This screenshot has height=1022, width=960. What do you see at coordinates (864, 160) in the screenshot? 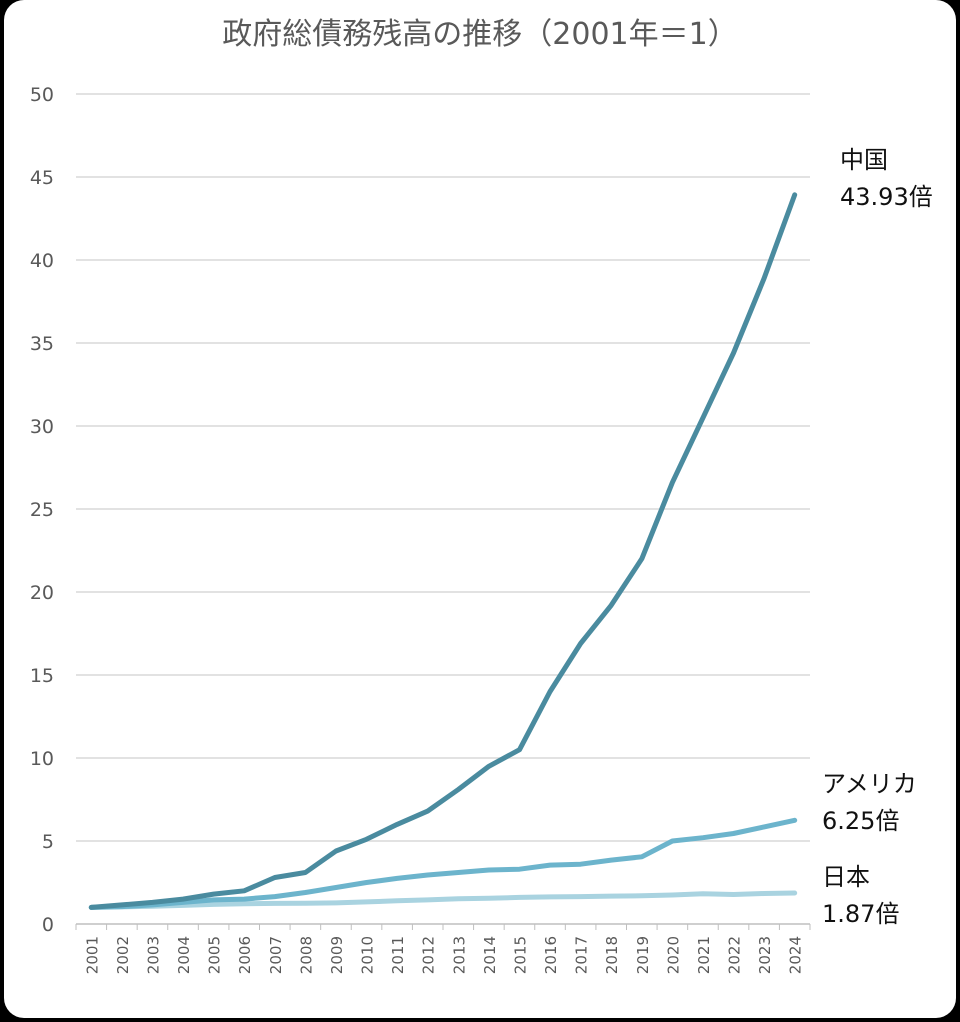
I see `series-end-label-name: 中国` at bounding box center [864, 160].